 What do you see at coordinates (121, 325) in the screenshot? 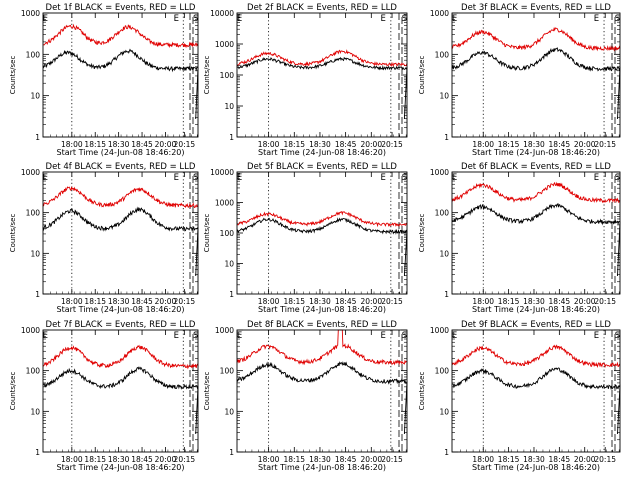
I see `chart-title: Det 7f BLACK = Events, RED = LLD` at bounding box center [121, 325].